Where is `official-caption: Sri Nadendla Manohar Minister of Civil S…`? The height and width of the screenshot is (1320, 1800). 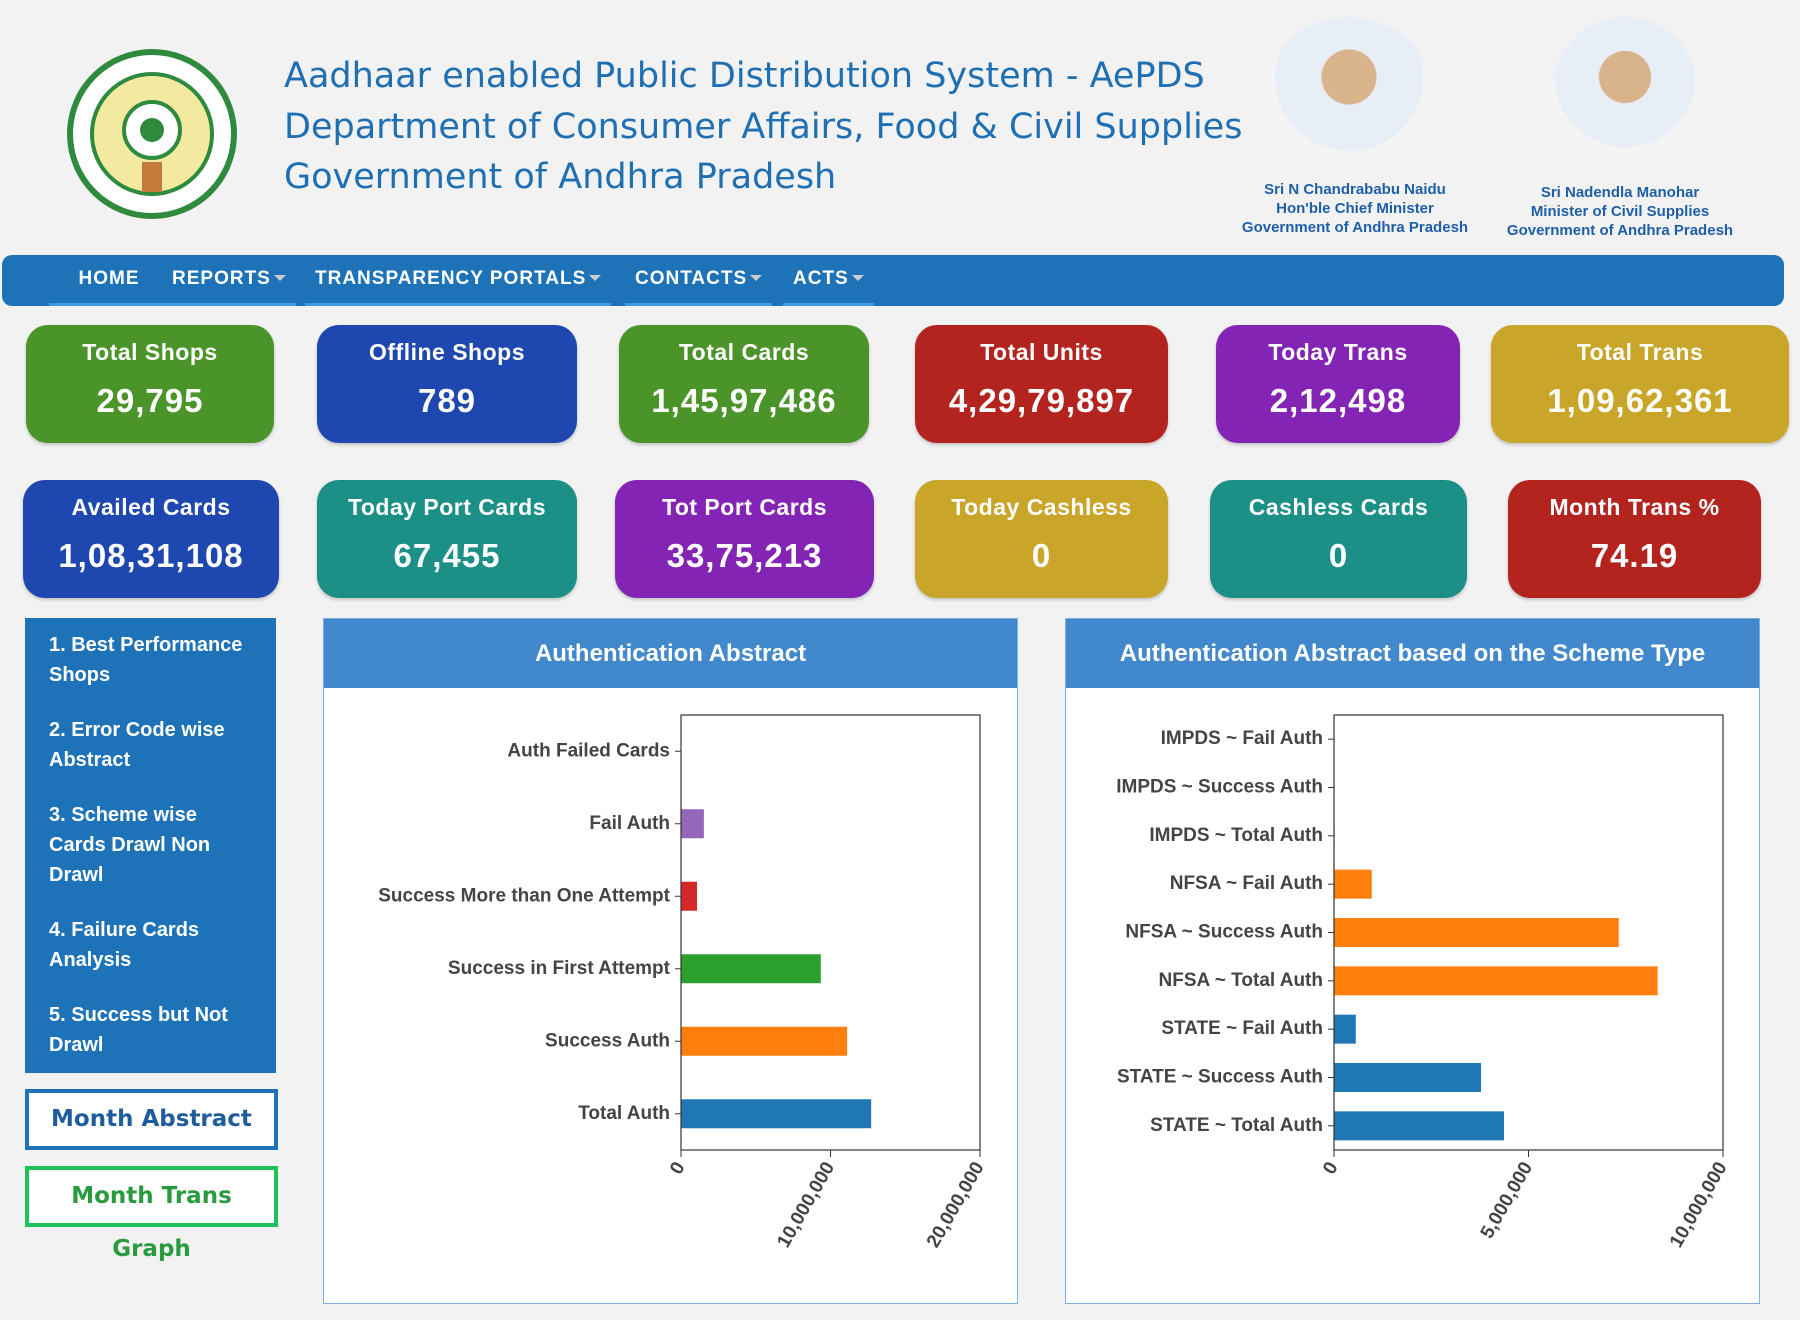 official-caption: Sri Nadendla Manohar Minister of Civil S… is located at coordinates (1620, 211).